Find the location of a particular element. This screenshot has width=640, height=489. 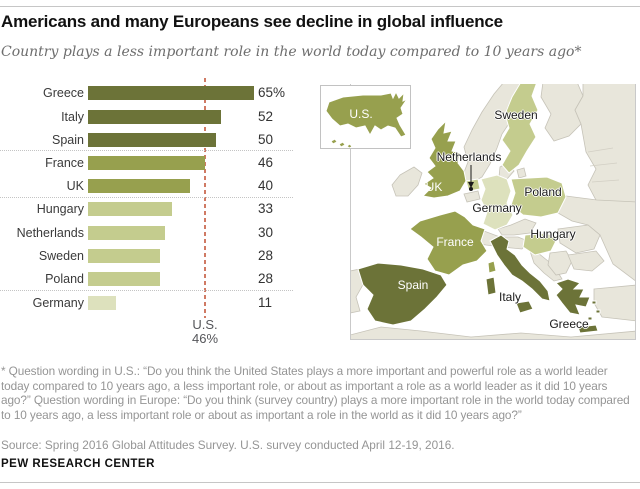

map-label-uk: UK is located at coordinates (434, 187).